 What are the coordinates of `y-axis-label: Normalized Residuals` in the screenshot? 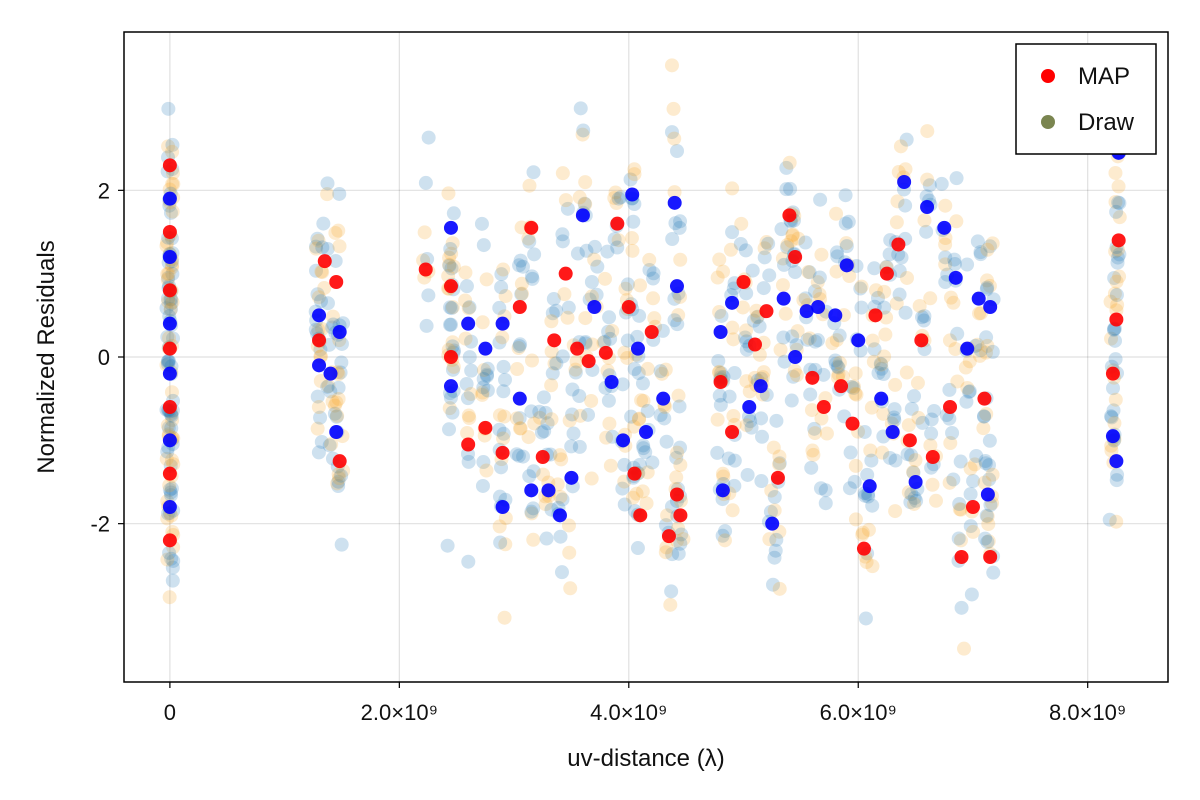 It's located at (46, 356).